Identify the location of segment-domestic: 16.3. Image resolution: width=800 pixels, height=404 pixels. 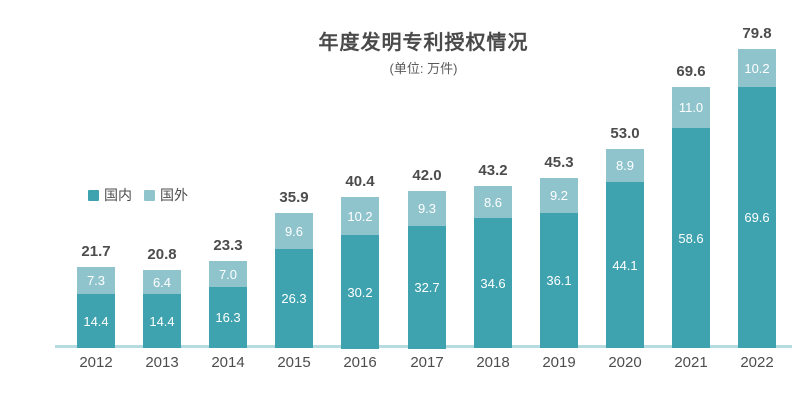
(228, 317).